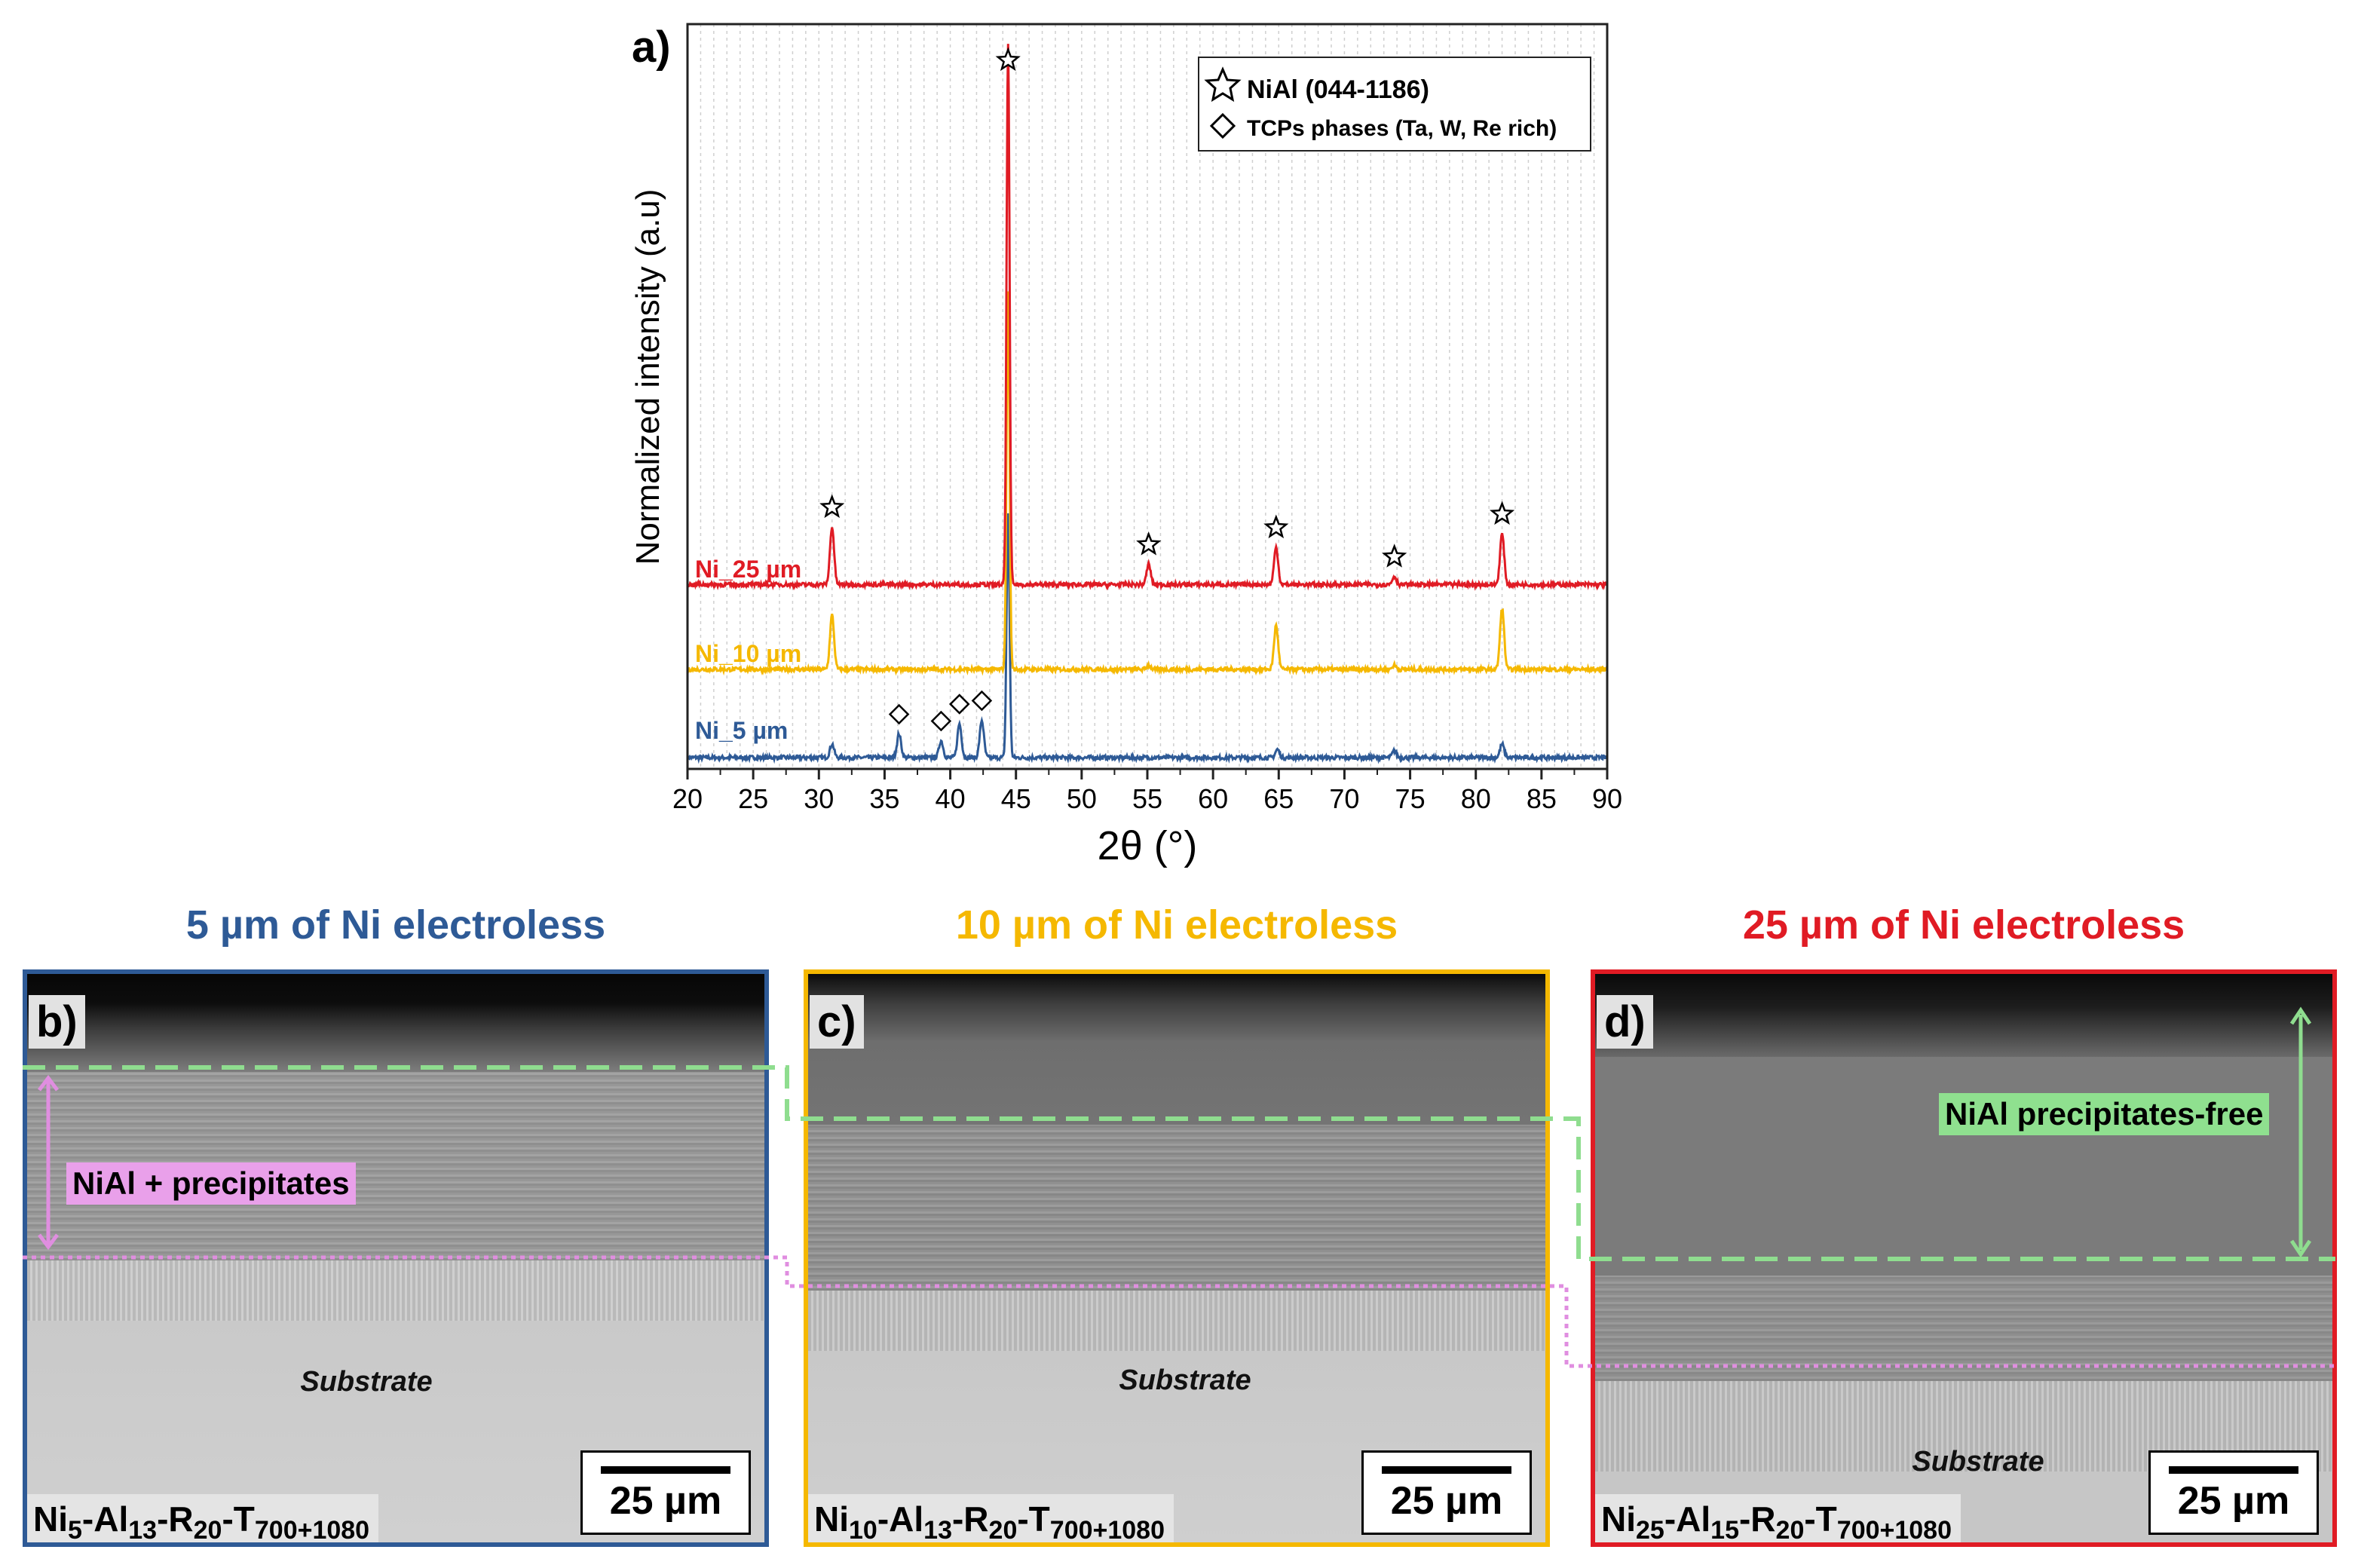  Describe the element at coordinates (57, 1022) in the screenshot. I see `panel-letter-b: b)` at that location.